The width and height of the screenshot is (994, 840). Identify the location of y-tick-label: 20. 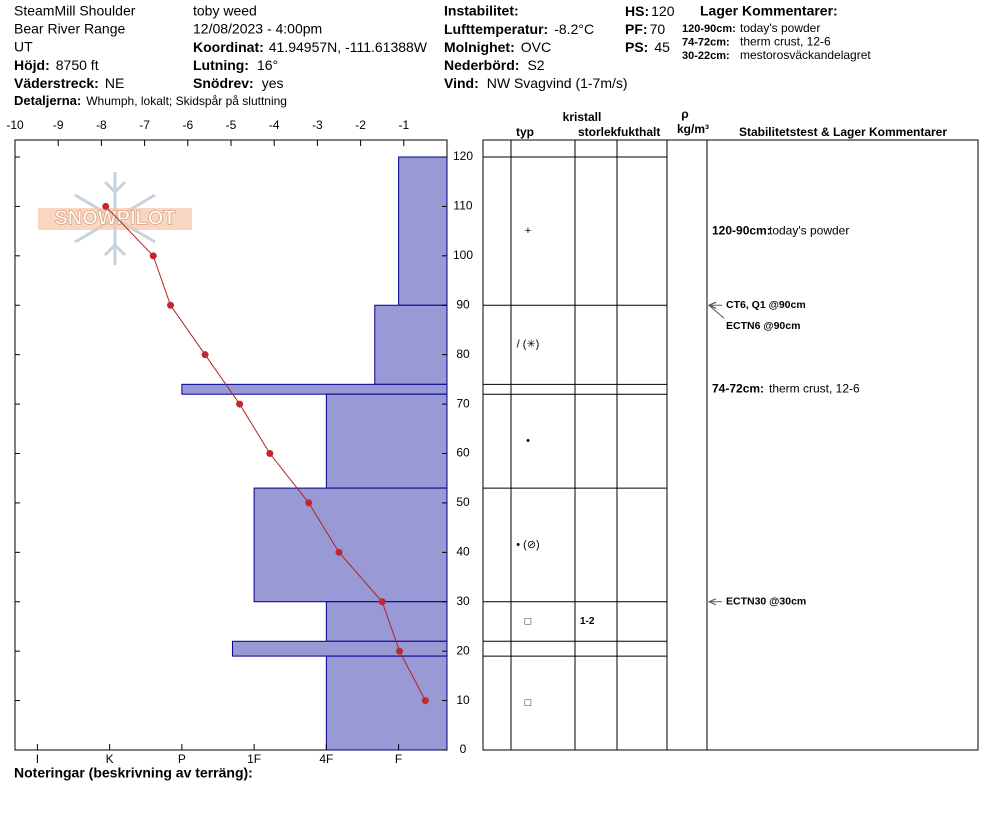
(463, 650).